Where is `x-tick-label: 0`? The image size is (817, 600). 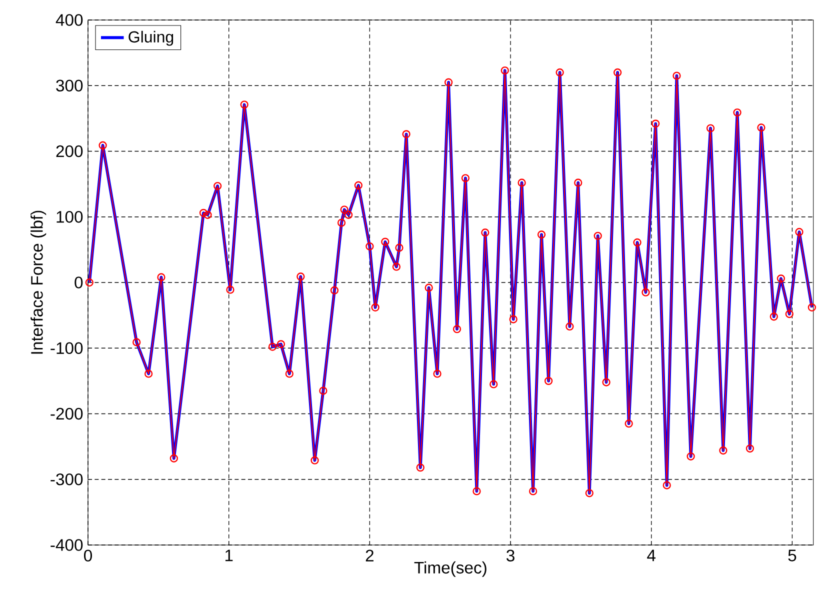 x-tick-label: 0 is located at coordinates (88, 556).